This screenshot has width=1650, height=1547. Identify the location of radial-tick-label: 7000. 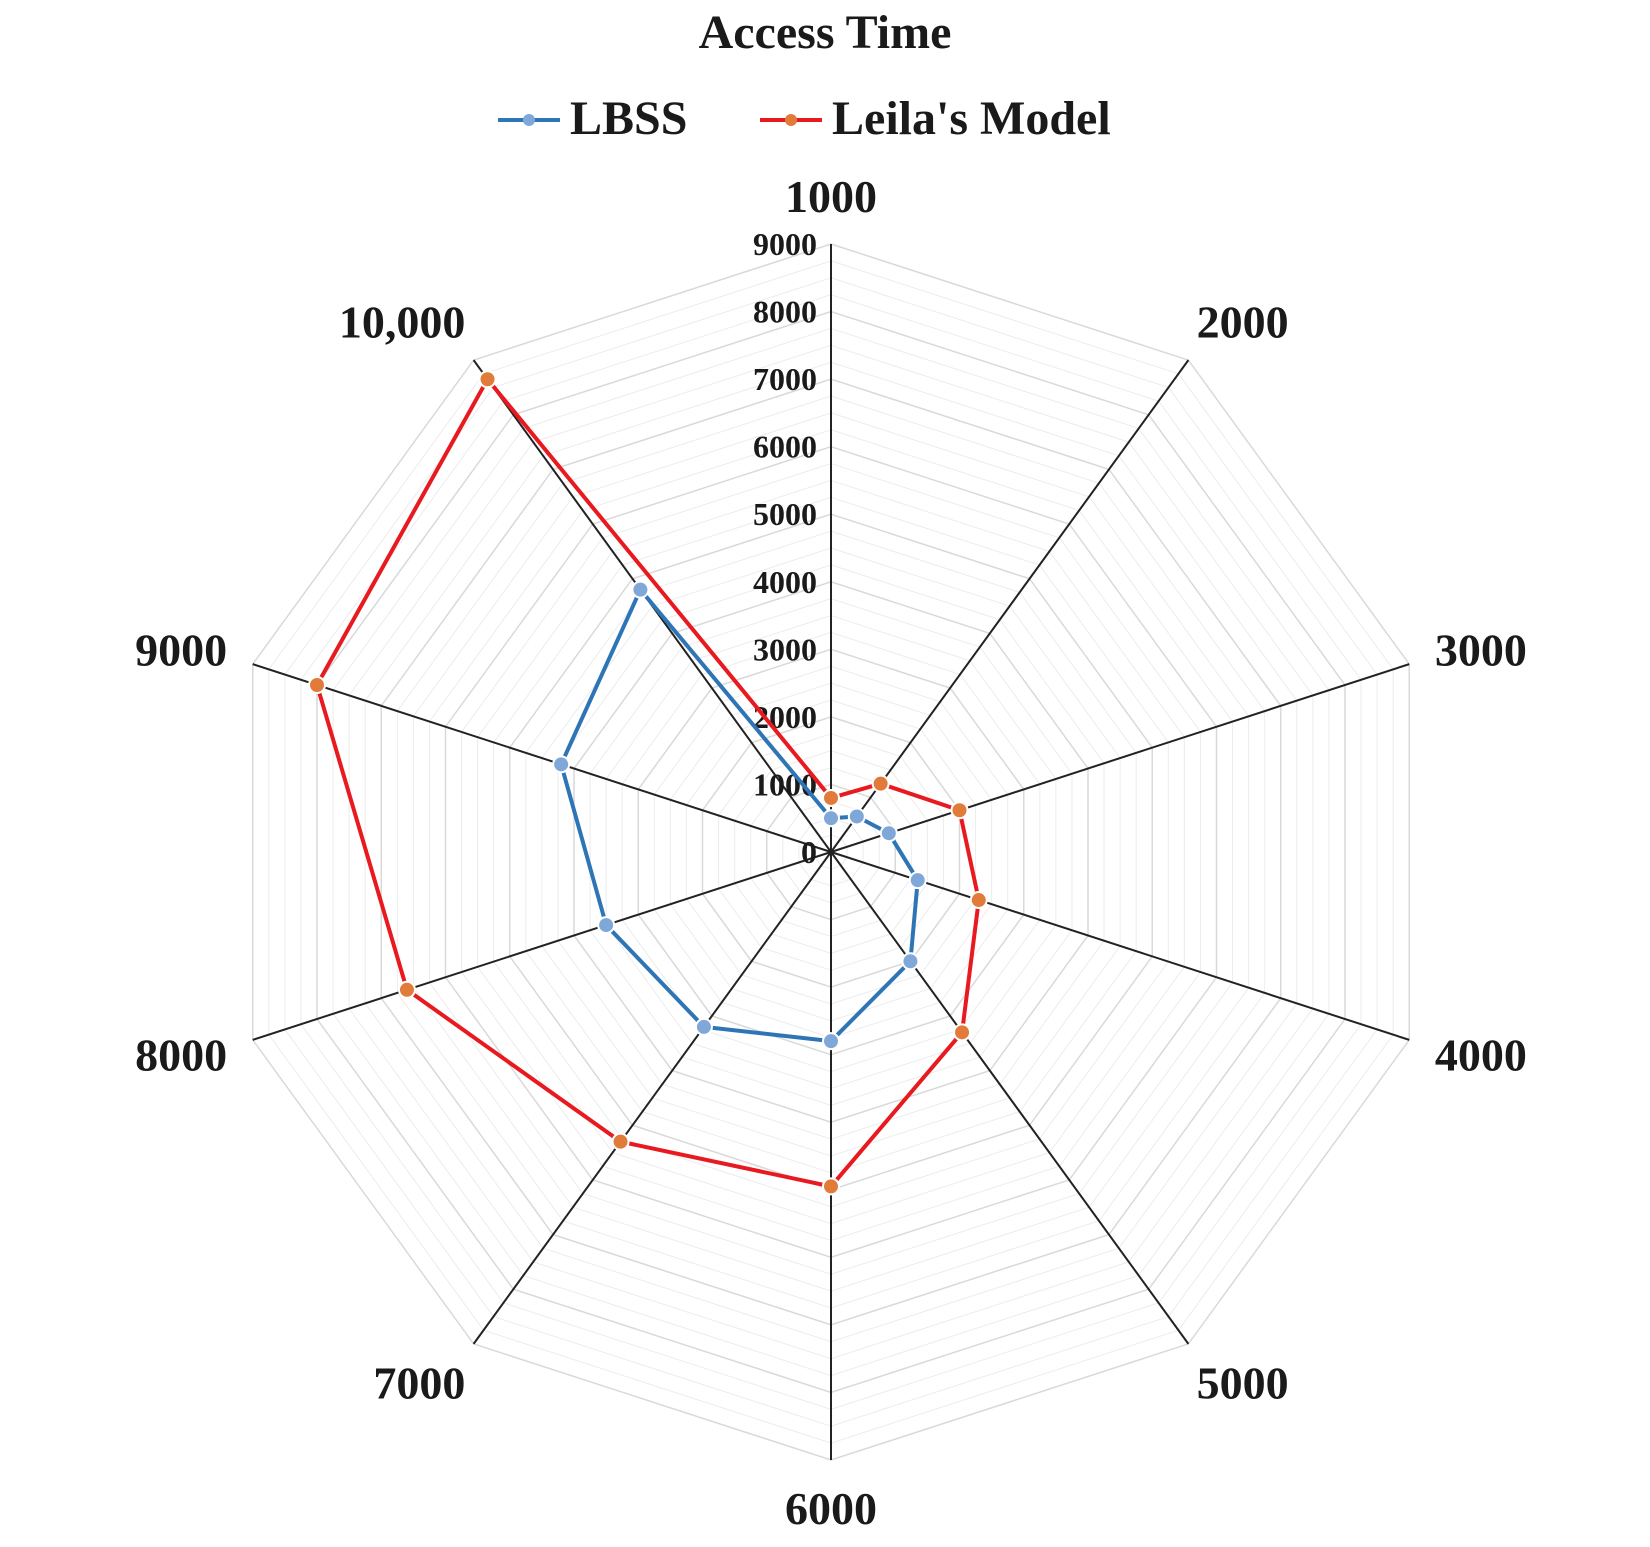
(785, 379).